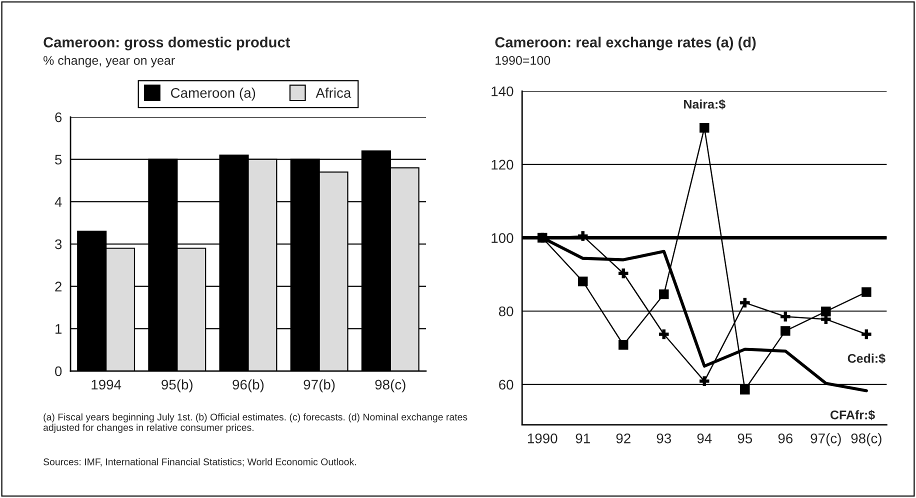 The height and width of the screenshot is (498, 916). Describe the element at coordinates (506, 385) in the screenshot. I see `y-tick-label: 60` at that location.